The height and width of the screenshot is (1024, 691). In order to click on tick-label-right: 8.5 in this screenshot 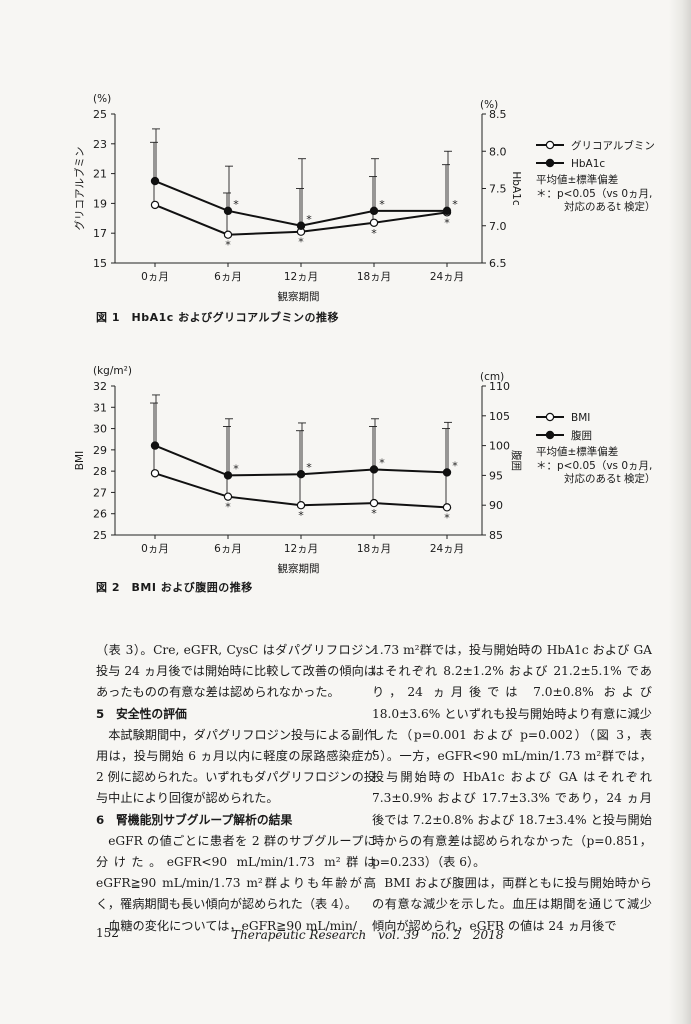, I will do `click(498, 114)`.